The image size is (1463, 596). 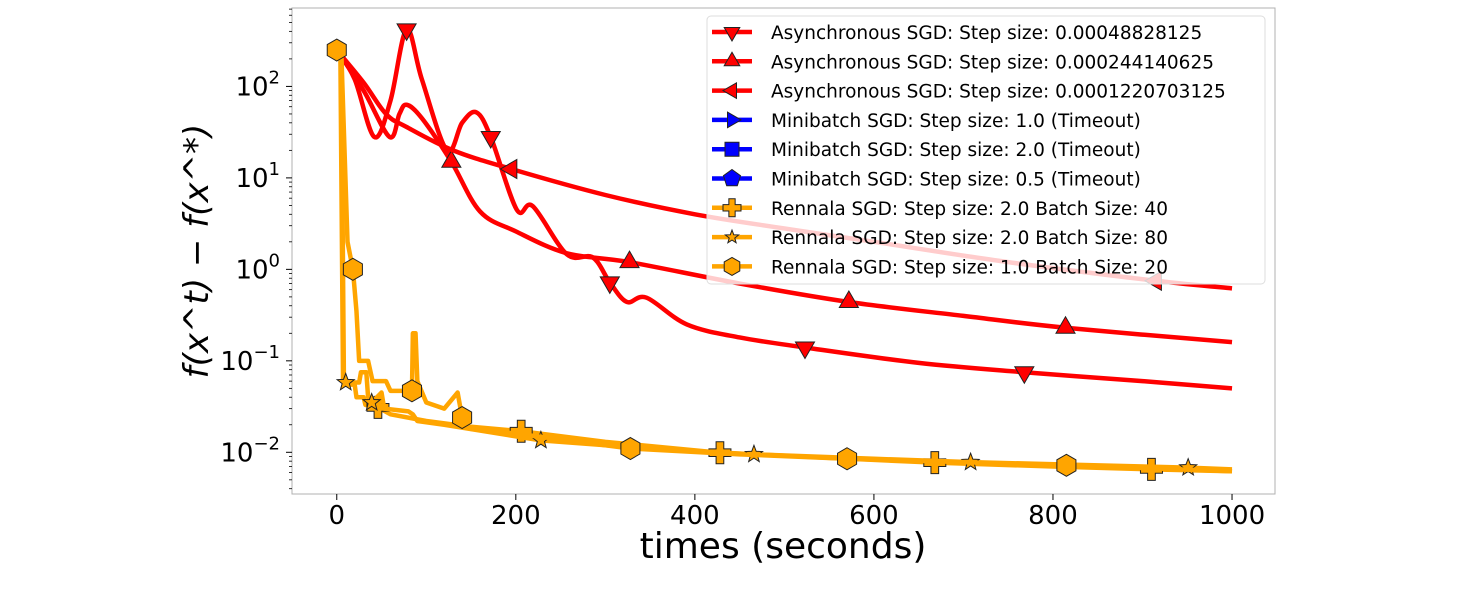 What do you see at coordinates (874, 516) in the screenshot?
I see `x-tick-label: 600` at bounding box center [874, 516].